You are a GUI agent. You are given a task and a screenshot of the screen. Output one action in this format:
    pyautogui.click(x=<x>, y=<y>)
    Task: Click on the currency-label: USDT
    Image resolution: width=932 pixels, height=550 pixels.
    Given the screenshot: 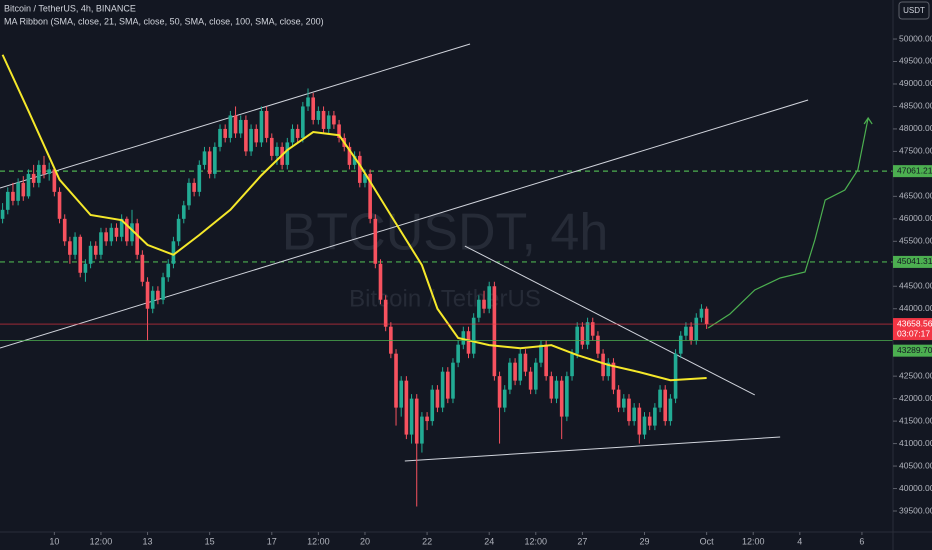 What is the action you would take?
    pyautogui.click(x=914, y=10)
    